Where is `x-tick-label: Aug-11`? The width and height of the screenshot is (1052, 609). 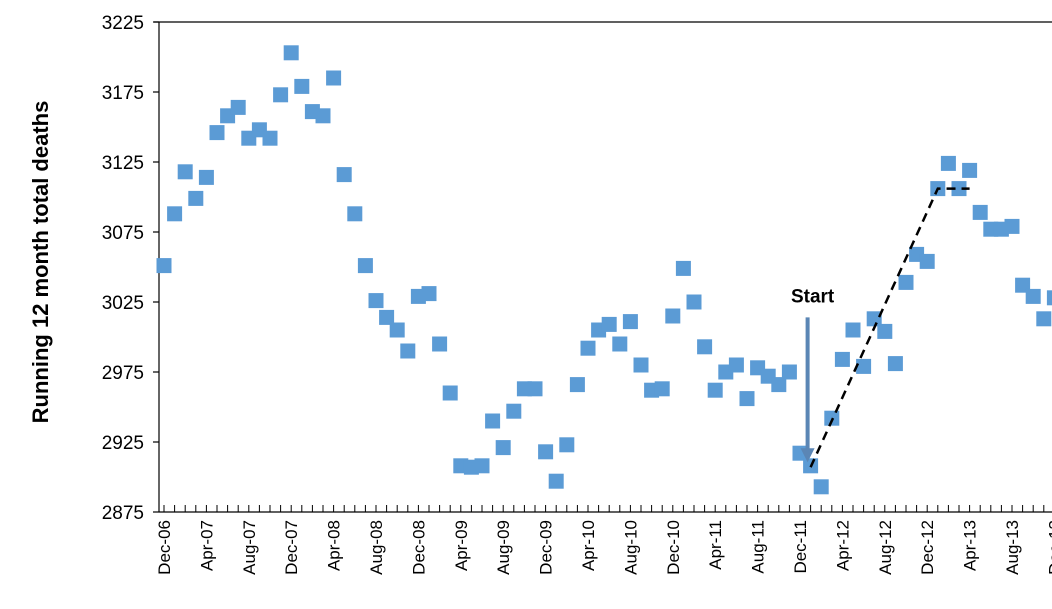 x-tick-label: Aug-11 is located at coordinates (758, 547).